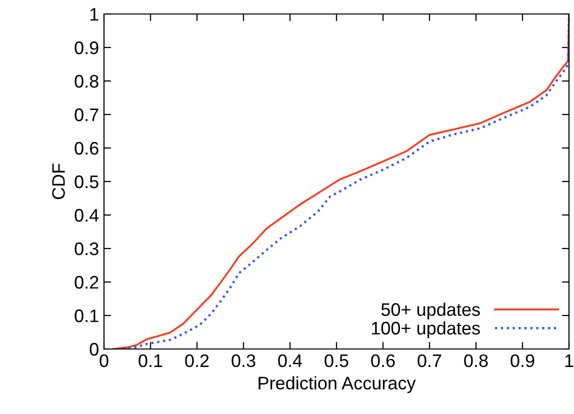  Describe the element at coordinates (86, 81) in the screenshot. I see `y-tick-label: 0.8` at that location.